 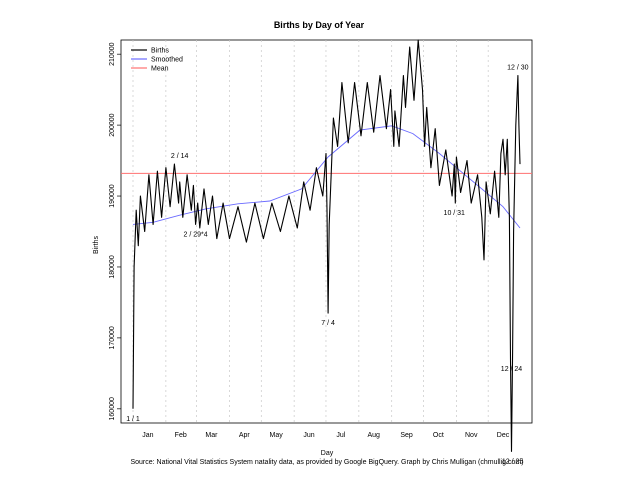 I want to click on x-tick-label: Jun, so click(x=308, y=435).